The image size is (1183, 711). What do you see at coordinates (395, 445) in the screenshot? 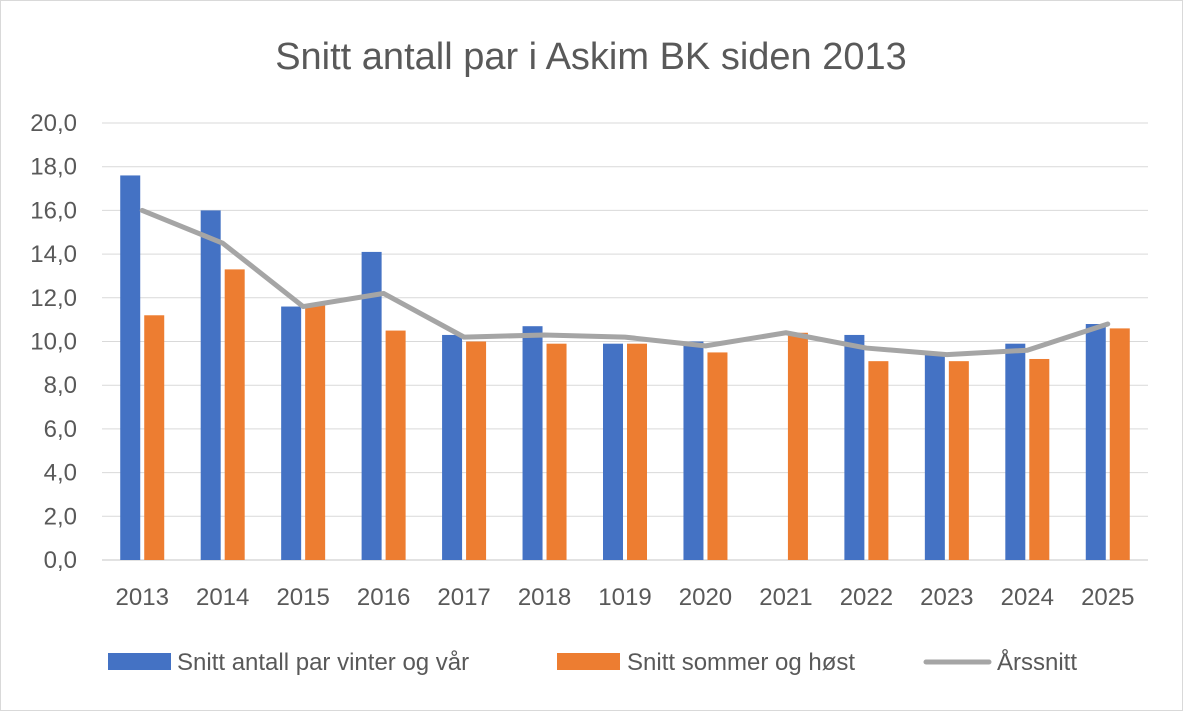
I see `bar-sommer-host-2016` at bounding box center [395, 445].